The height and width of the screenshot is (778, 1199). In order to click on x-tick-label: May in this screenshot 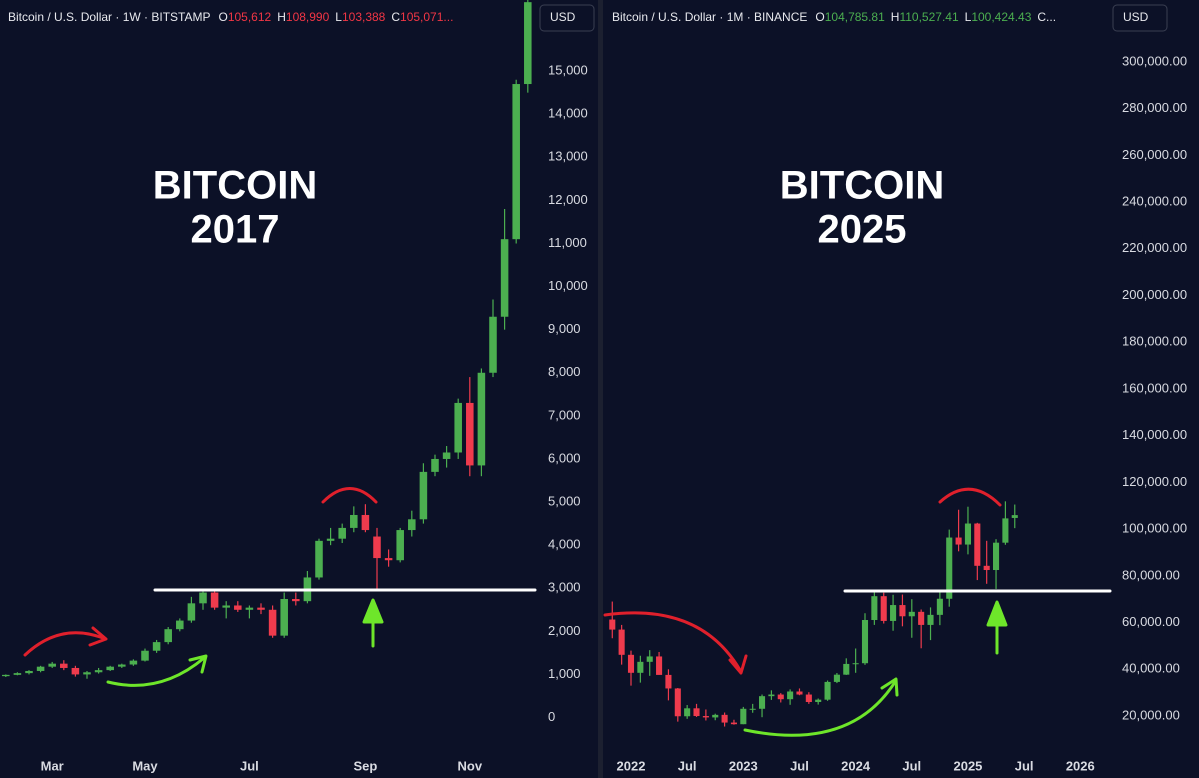, I will do `click(145, 765)`.